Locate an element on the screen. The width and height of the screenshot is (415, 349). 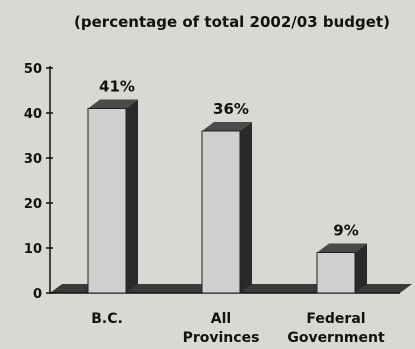
data-label: 36% is located at coordinates (231, 109).